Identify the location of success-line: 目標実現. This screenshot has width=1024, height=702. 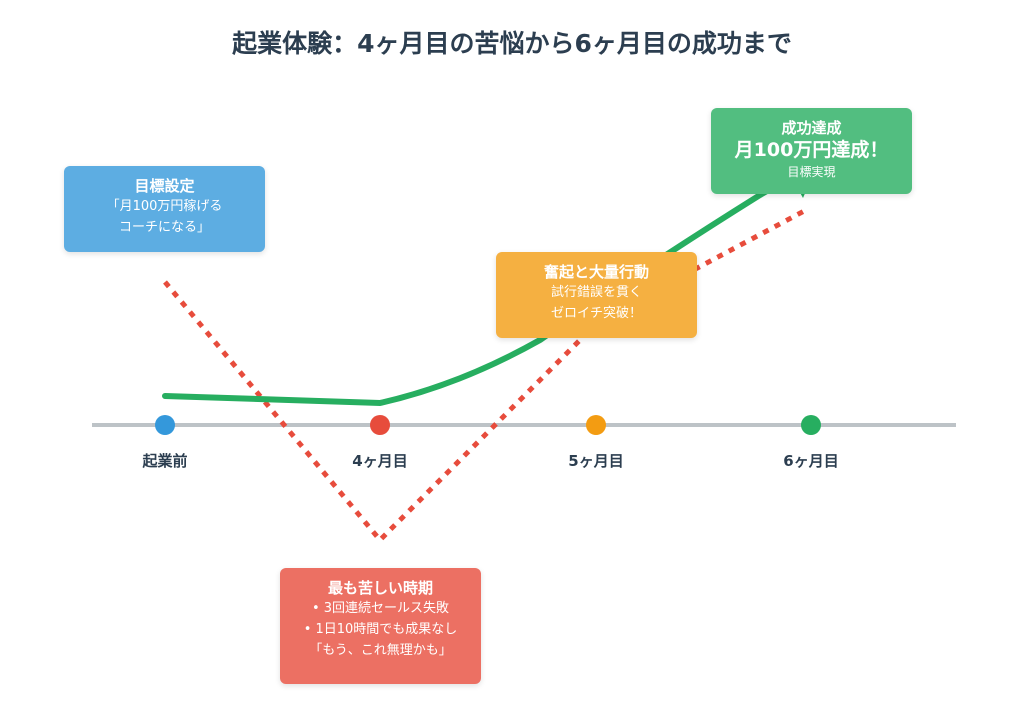
(811, 172).